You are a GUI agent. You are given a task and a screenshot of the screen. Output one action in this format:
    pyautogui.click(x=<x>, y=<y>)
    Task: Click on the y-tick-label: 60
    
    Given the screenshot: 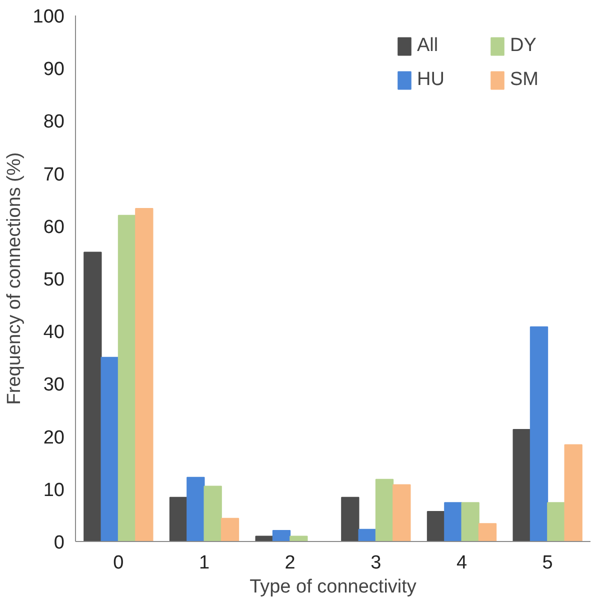 What is the action you would take?
    pyautogui.click(x=54, y=227)
    